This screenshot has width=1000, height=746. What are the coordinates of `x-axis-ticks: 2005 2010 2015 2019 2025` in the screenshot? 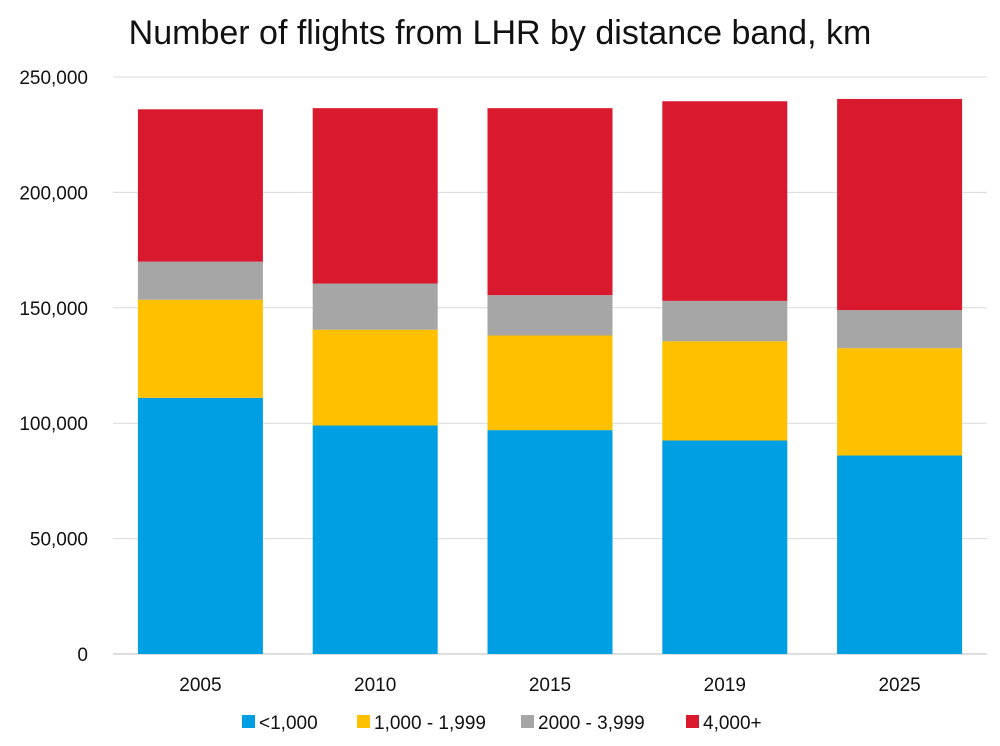 It's located at (549, 685).